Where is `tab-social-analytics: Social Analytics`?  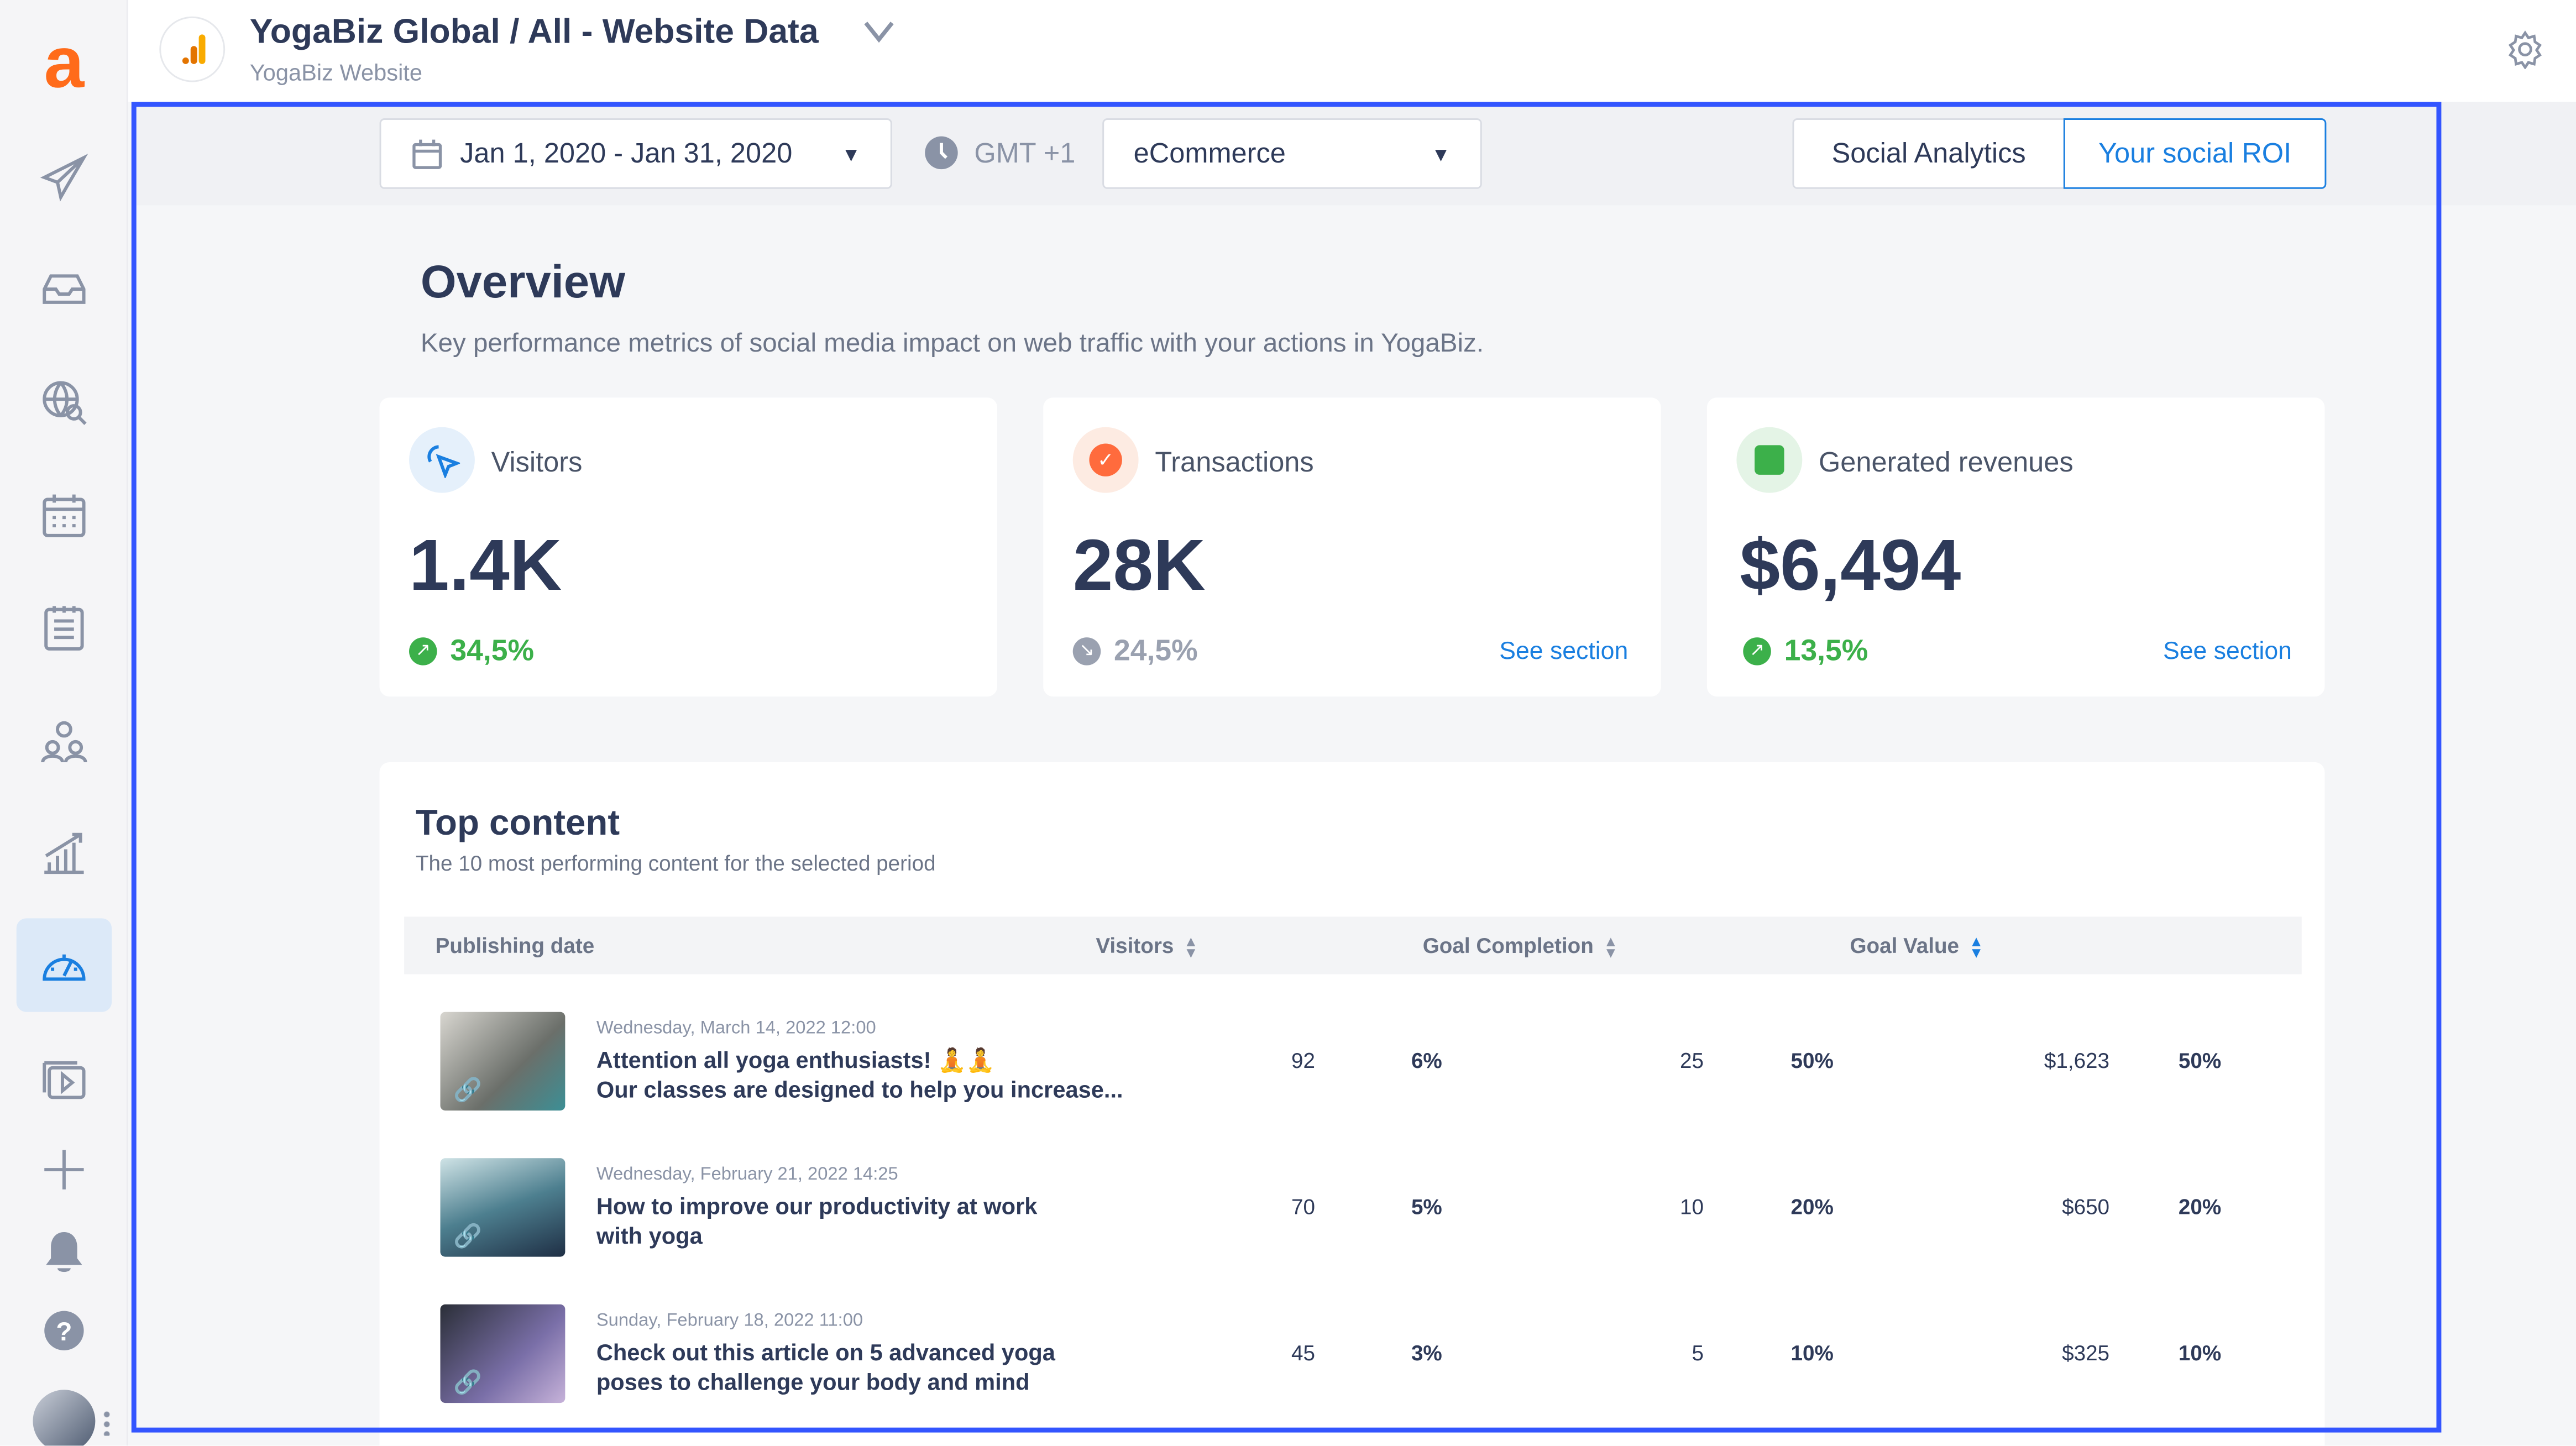 tab-social-analytics: Social Analytics is located at coordinates (1928, 153).